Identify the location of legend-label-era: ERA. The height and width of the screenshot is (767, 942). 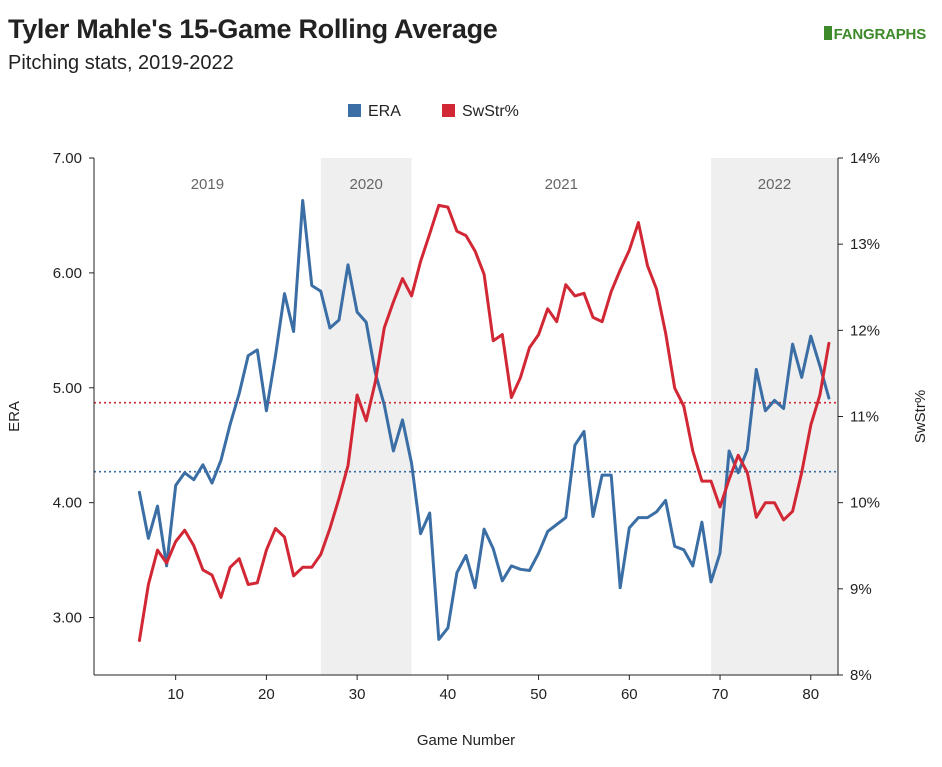
(384, 111).